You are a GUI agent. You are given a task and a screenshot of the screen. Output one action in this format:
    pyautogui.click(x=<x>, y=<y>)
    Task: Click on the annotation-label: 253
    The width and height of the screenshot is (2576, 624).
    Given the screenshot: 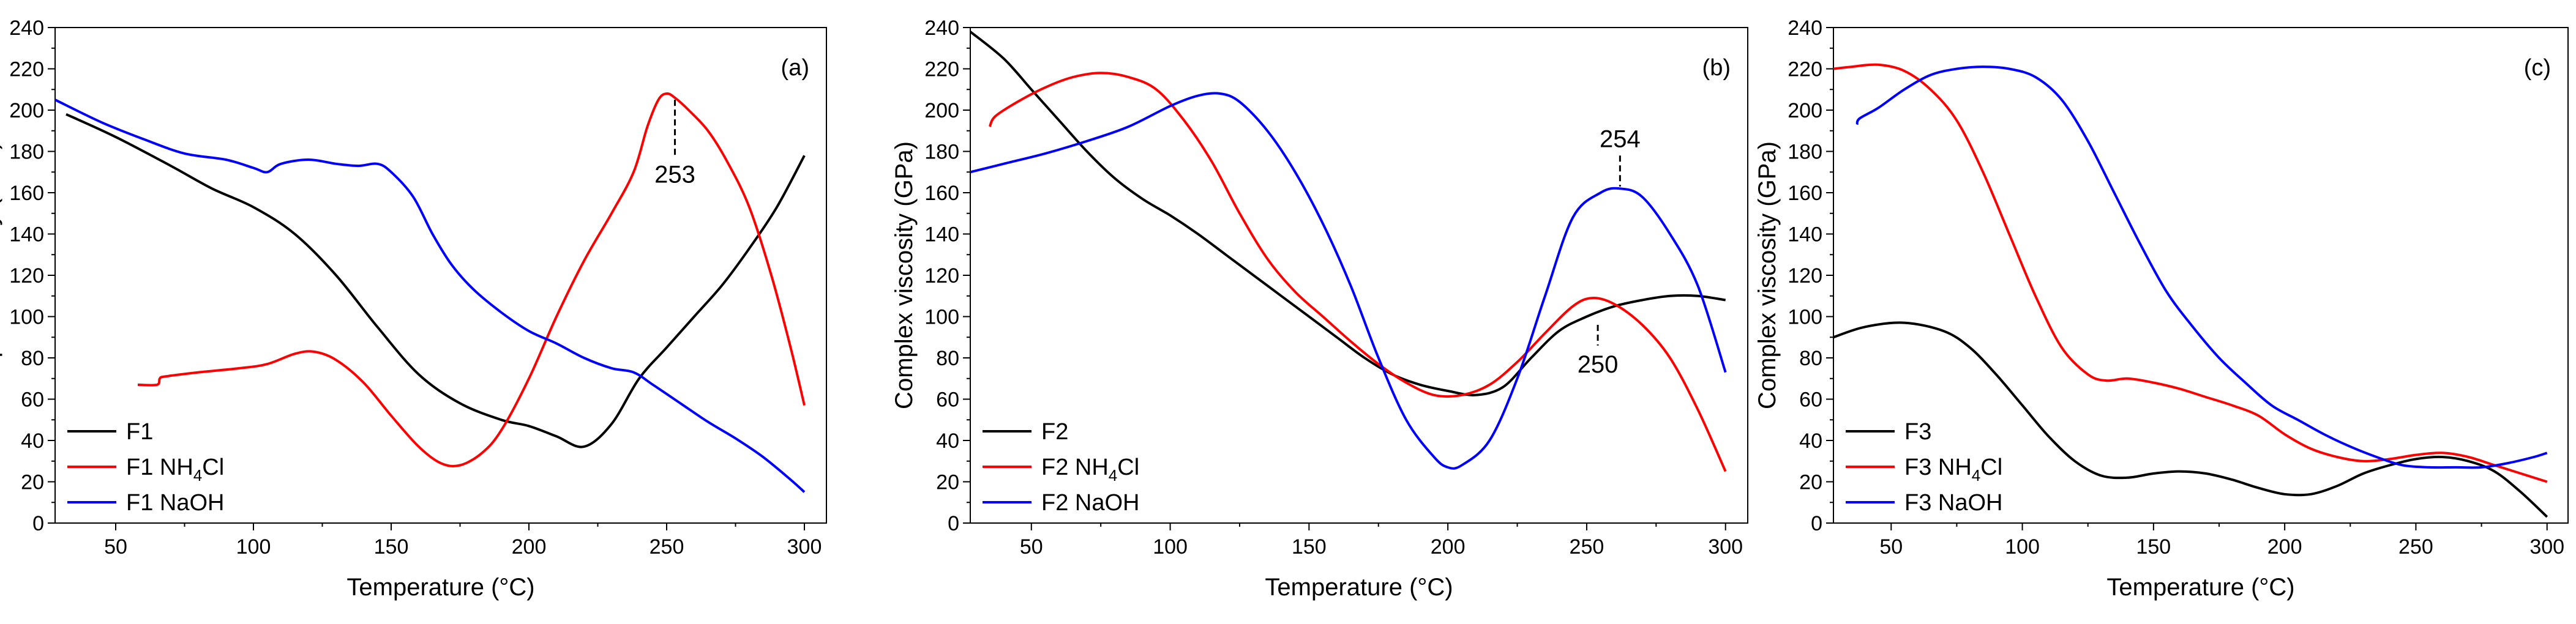 What is the action you would take?
    pyautogui.click(x=675, y=174)
    